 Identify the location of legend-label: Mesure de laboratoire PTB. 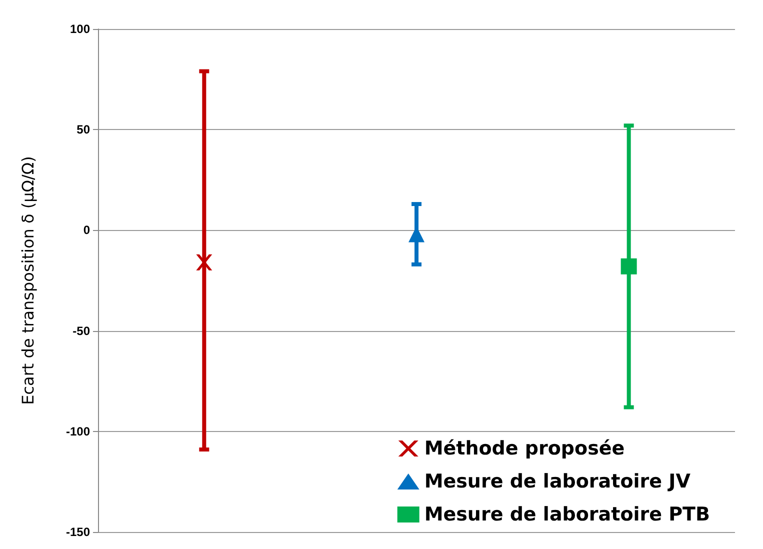
(567, 515).